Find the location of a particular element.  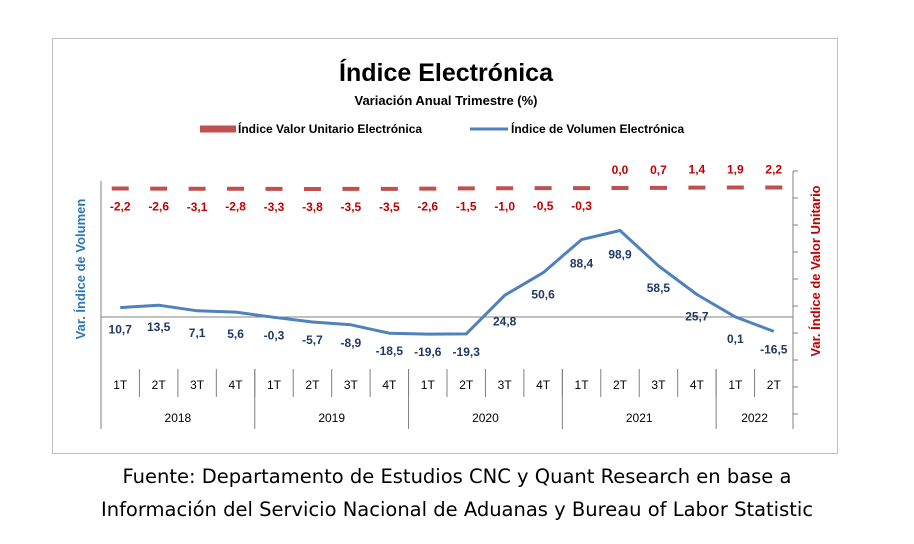

volume-line is located at coordinates (447, 282).